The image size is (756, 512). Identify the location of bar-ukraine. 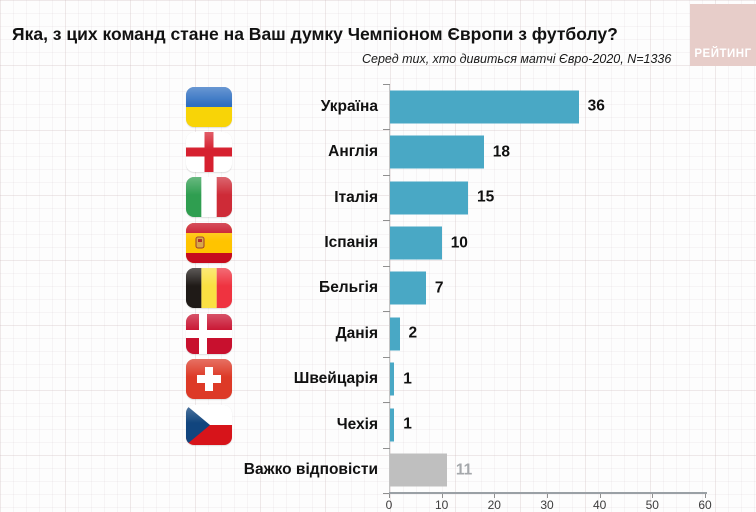
(484, 107).